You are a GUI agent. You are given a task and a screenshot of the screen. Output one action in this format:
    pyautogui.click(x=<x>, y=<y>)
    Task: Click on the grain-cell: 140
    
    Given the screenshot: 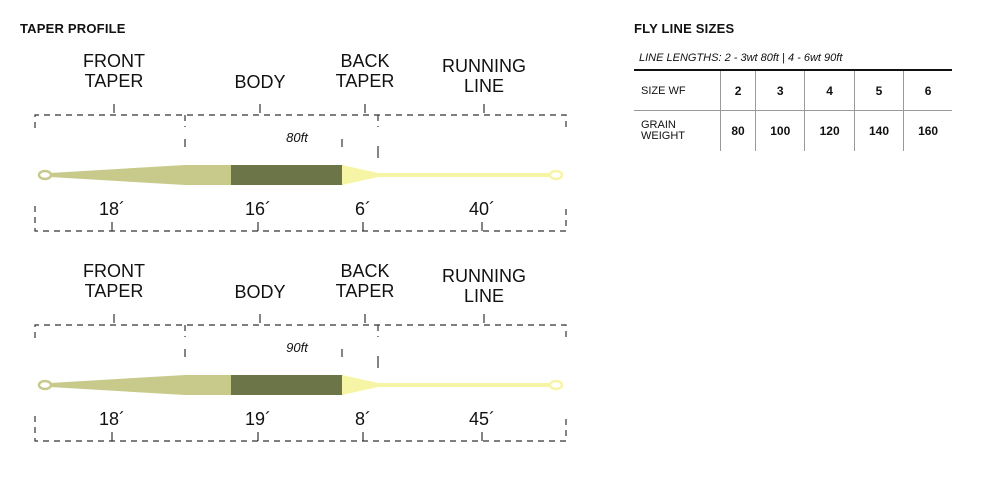 What is the action you would take?
    pyautogui.click(x=878, y=130)
    